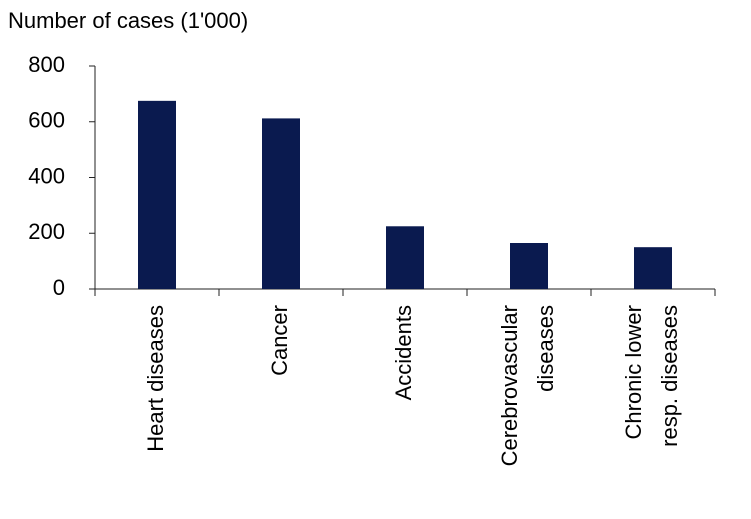 Image resolution: width=751 pixels, height=519 pixels. What do you see at coordinates (545, 348) in the screenshot?
I see `x-tick-label: diseases` at bounding box center [545, 348].